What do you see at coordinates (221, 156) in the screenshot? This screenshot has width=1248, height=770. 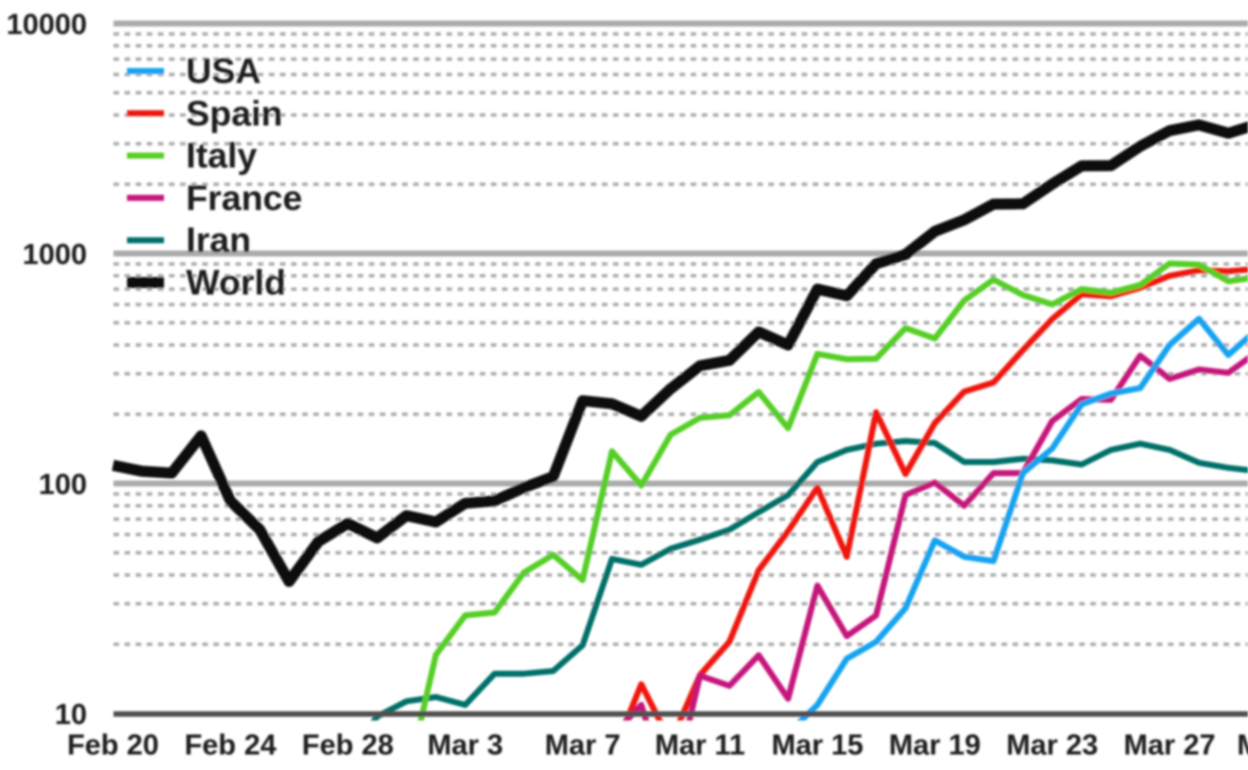 I see `svg-text: Italy` at bounding box center [221, 156].